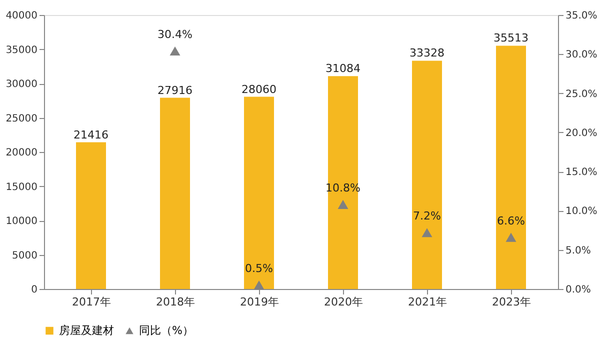 The image size is (602, 341). I want to click on y-tick-label: 25000, so click(22, 118).